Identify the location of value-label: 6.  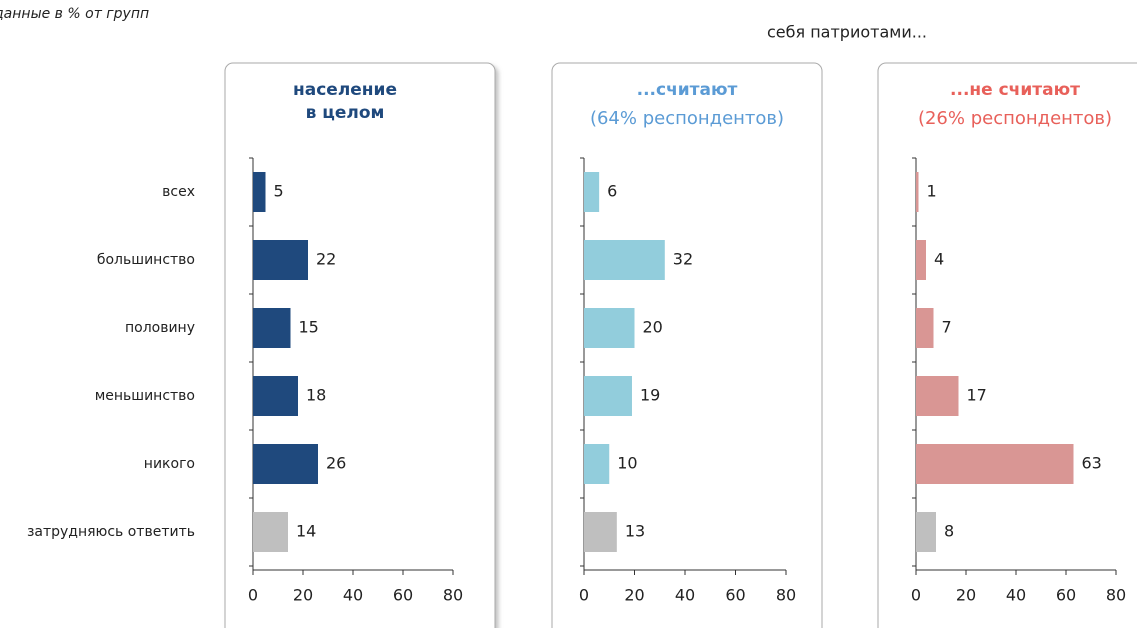
(612, 191).